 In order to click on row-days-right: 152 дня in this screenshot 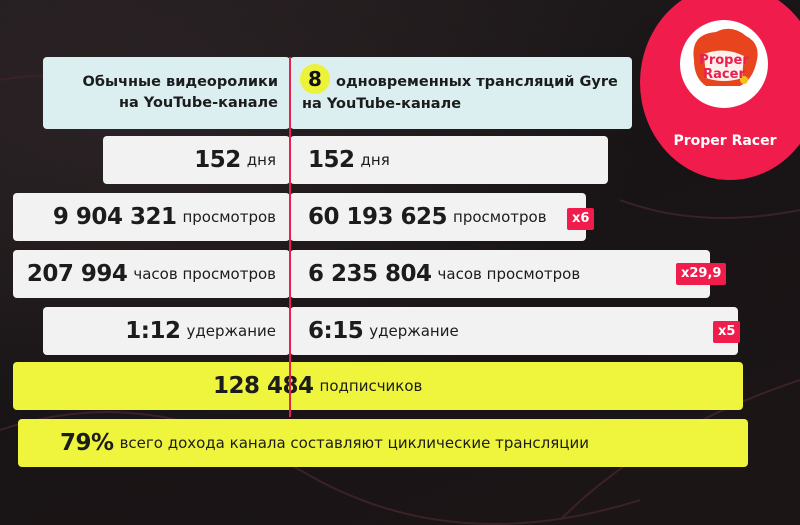, I will do `click(449, 160)`.